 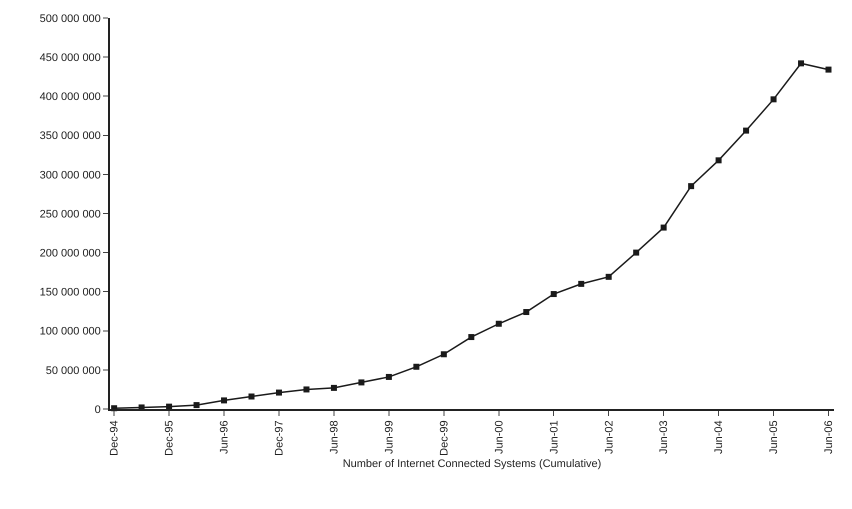 What do you see at coordinates (70, 175) in the screenshot?
I see `y-tick-label: 300 000 000` at bounding box center [70, 175].